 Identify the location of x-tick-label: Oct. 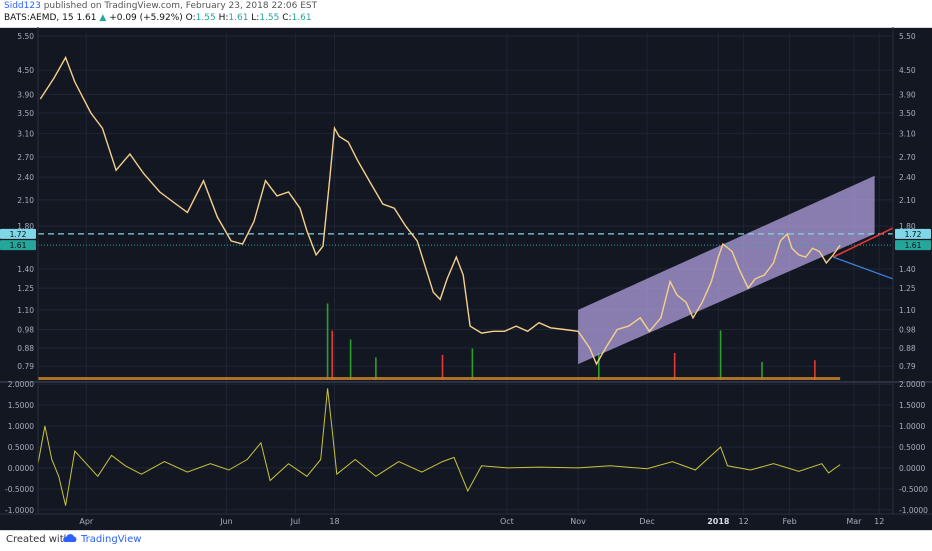
(507, 521).